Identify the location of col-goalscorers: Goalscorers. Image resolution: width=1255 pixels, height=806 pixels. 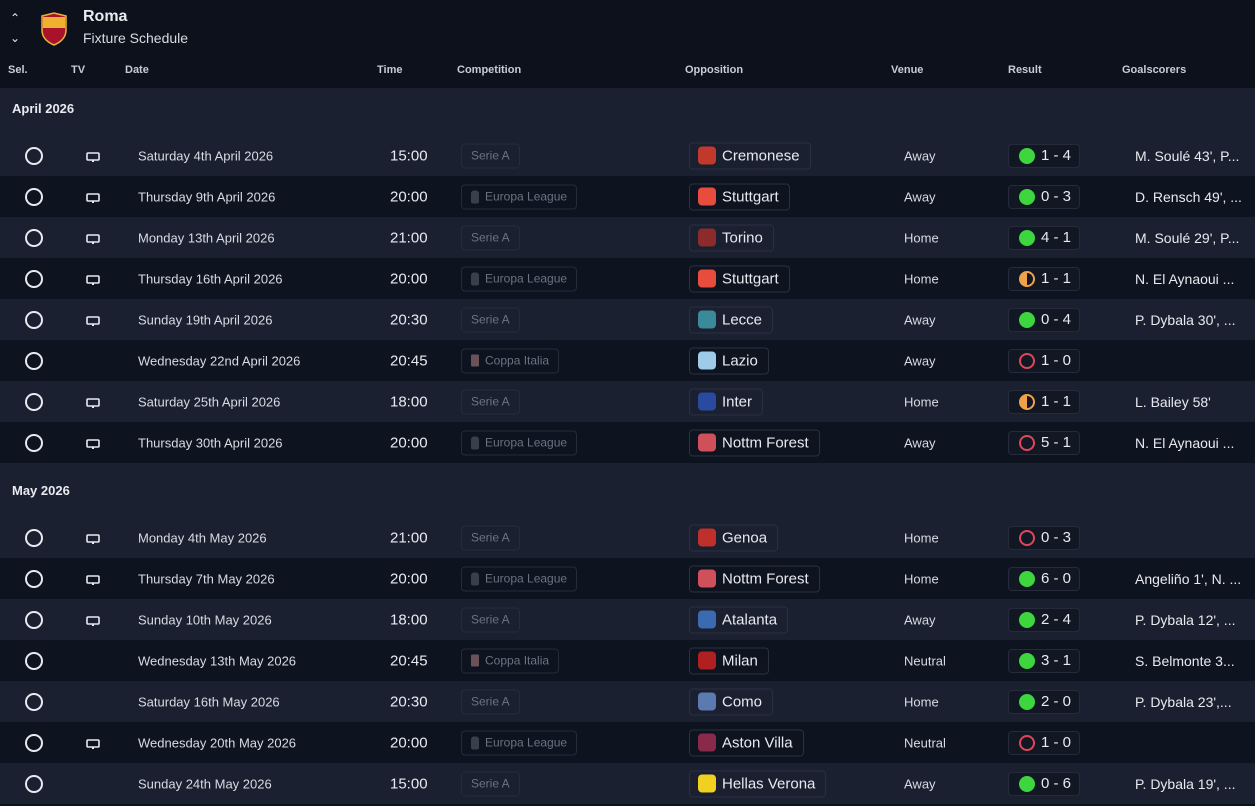
(1154, 70).